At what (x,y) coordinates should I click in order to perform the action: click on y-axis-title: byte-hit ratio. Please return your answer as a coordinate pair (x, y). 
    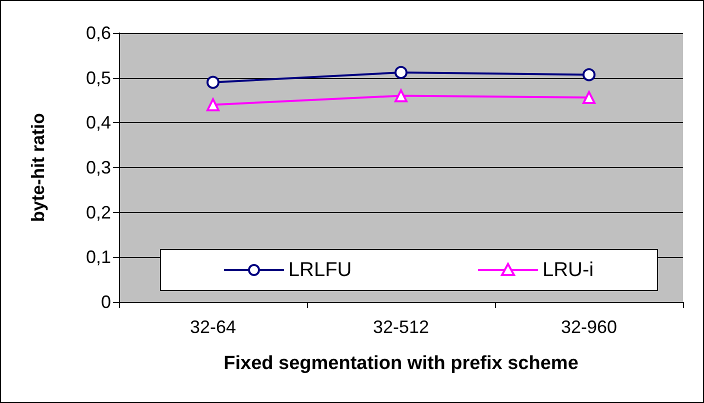
    Looking at the image, I should click on (38, 167).